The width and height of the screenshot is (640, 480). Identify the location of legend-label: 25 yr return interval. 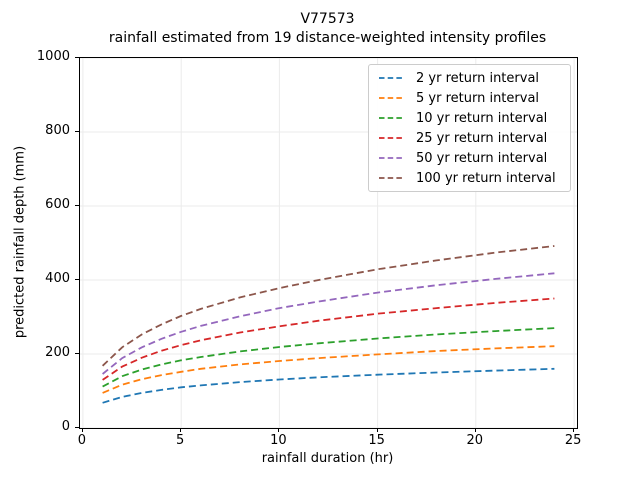
(482, 138).